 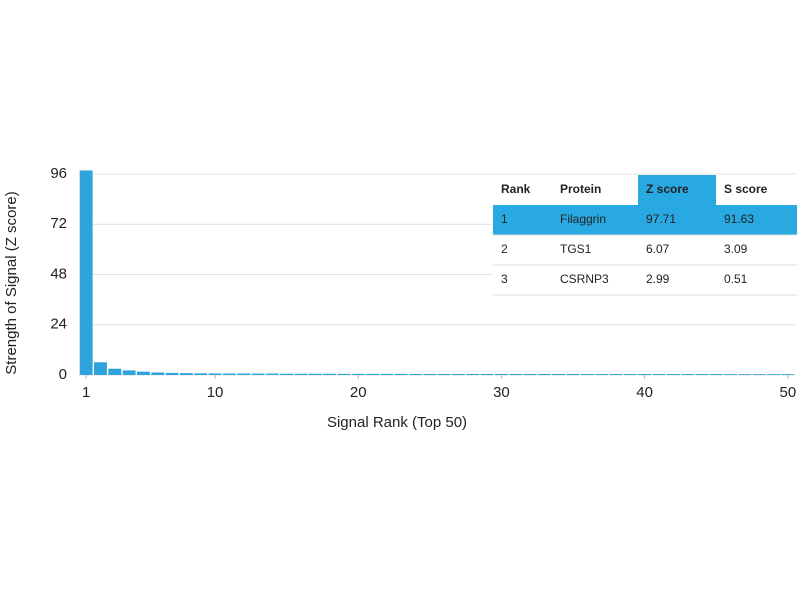 I want to click on table-cell: 2.99, so click(x=658, y=279).